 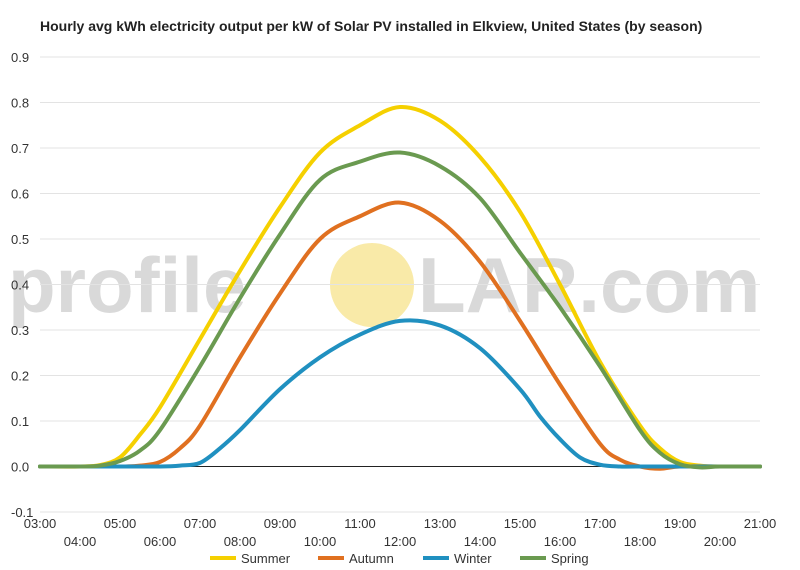 What do you see at coordinates (520, 523) in the screenshot?
I see `x-tick-label: 15:00` at bounding box center [520, 523].